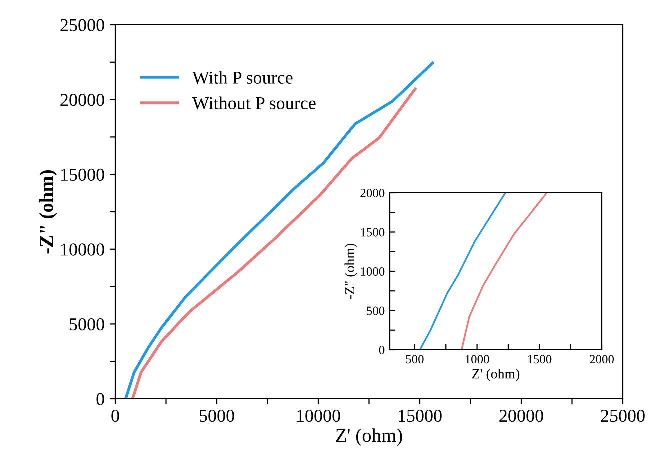  I want to click on y-tick-label: 500, so click(376, 311).